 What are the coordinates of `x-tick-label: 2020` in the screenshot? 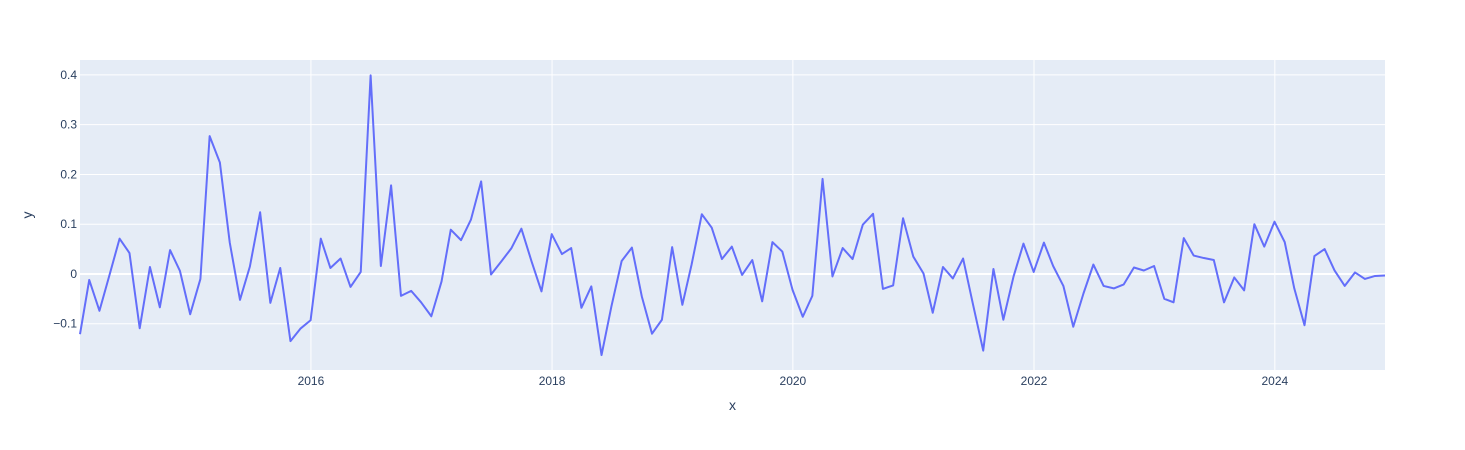 It's located at (793, 381).